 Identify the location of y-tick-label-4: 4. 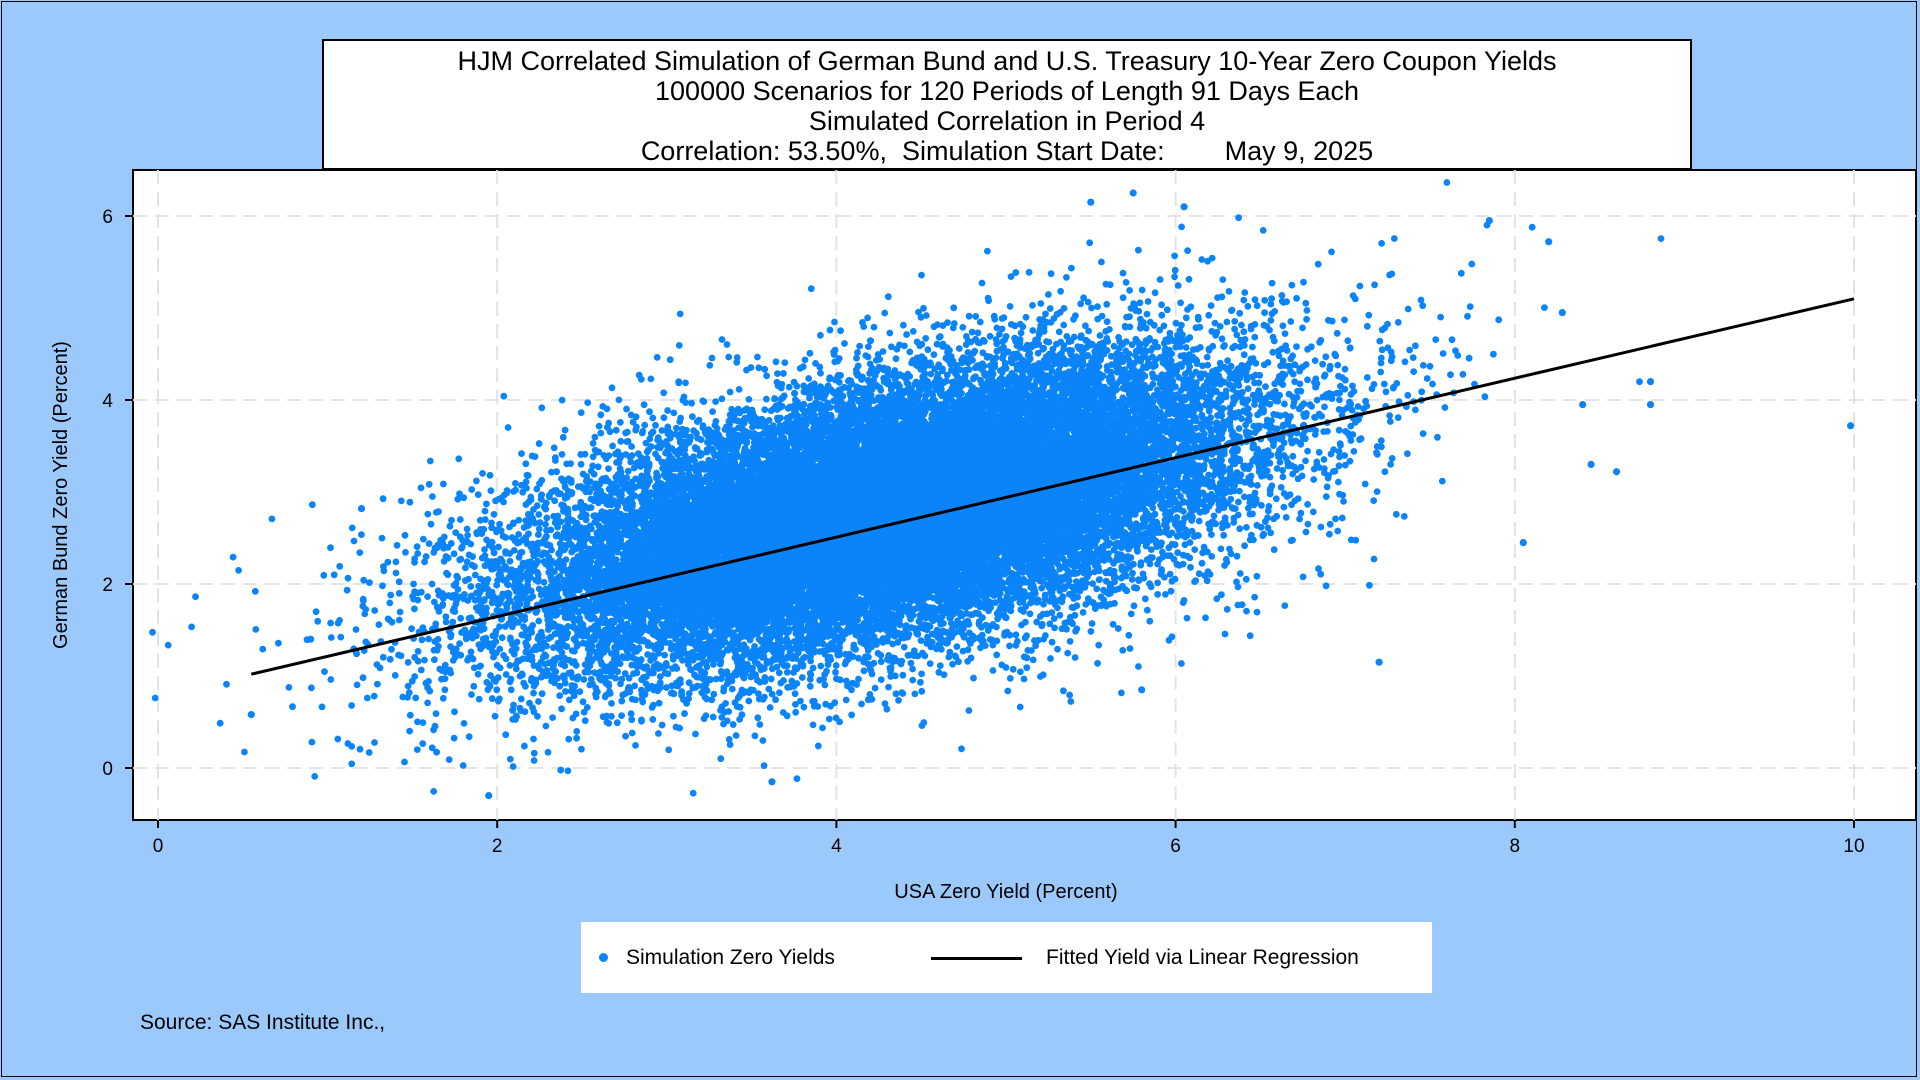
(107, 401).